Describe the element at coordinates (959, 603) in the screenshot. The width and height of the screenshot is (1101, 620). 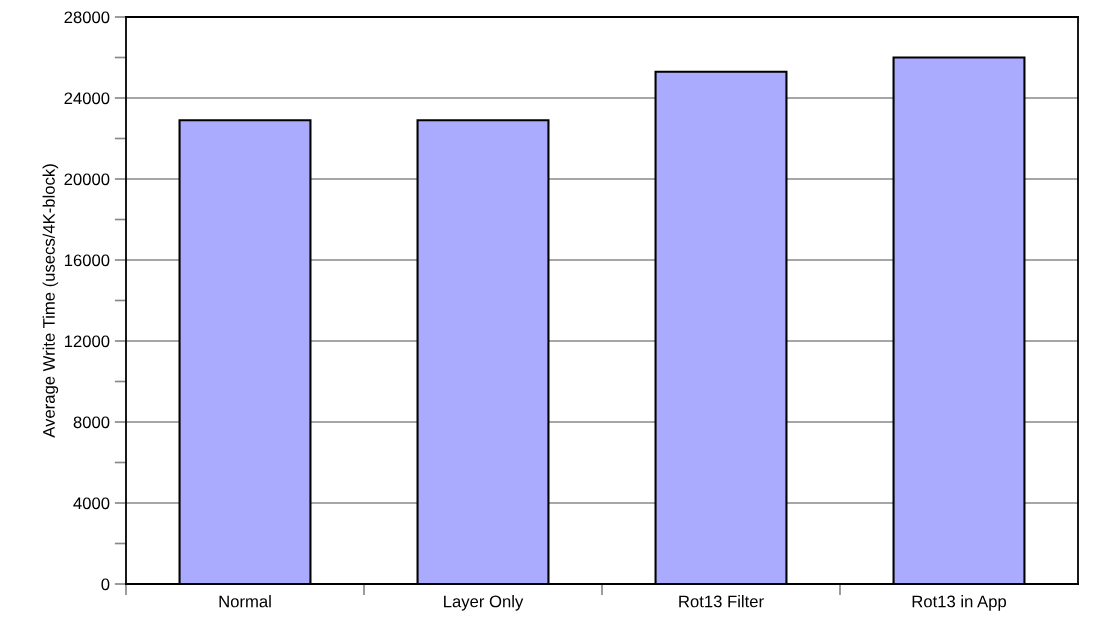
I see `x-tick-label: Rot13 in App` at that location.